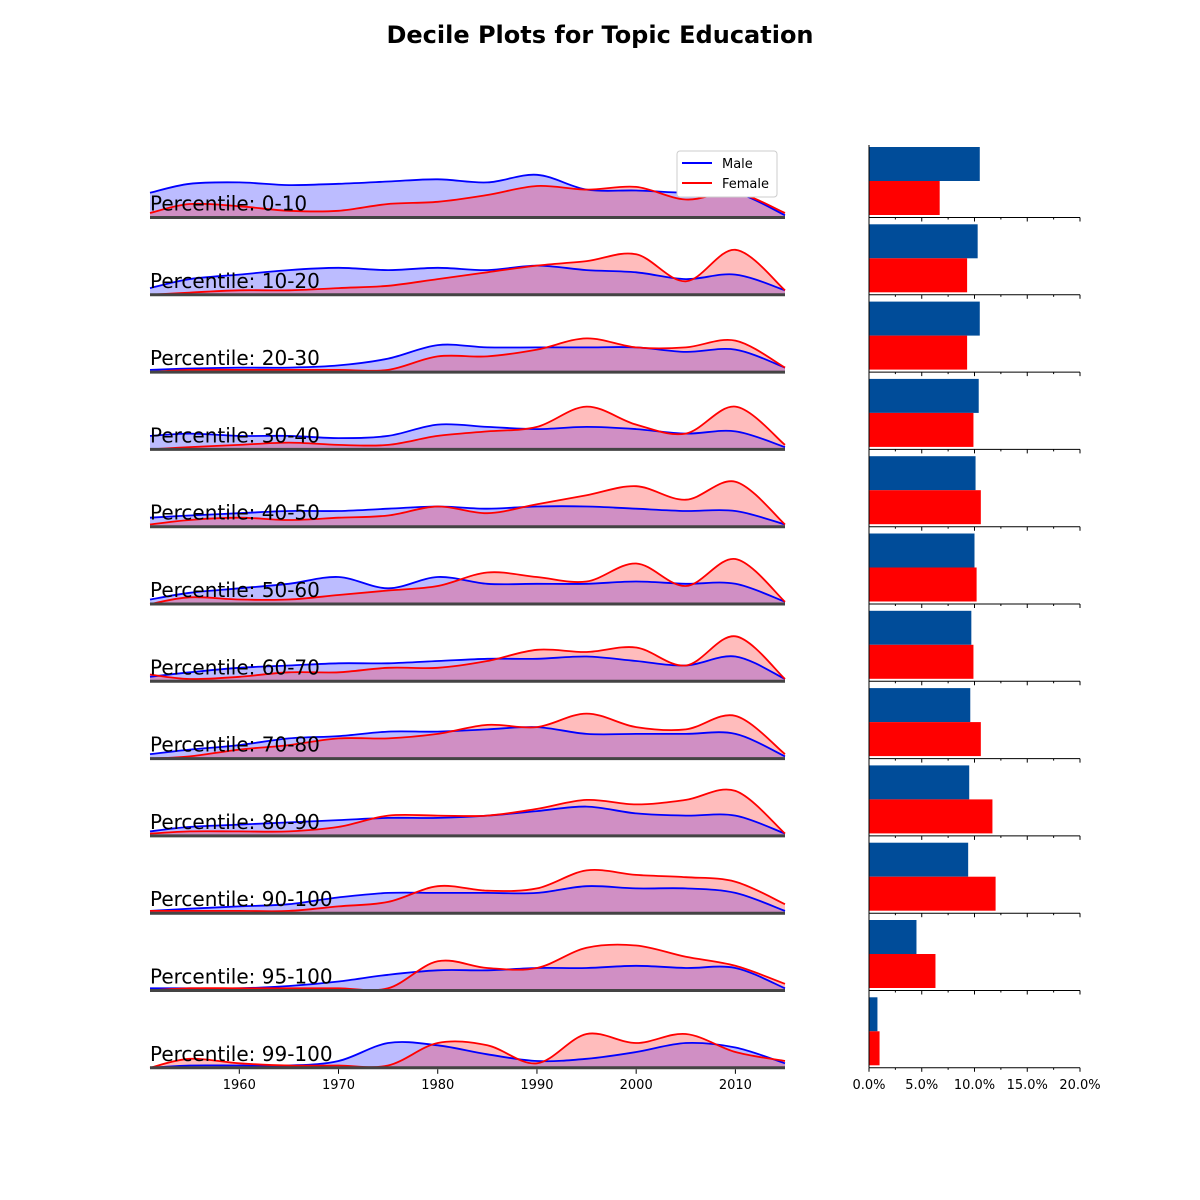 The width and height of the screenshot is (1200, 1200). I want to click on x-axis: 1960 1970 1980 1990 2000 2010, so click(487, 1081).